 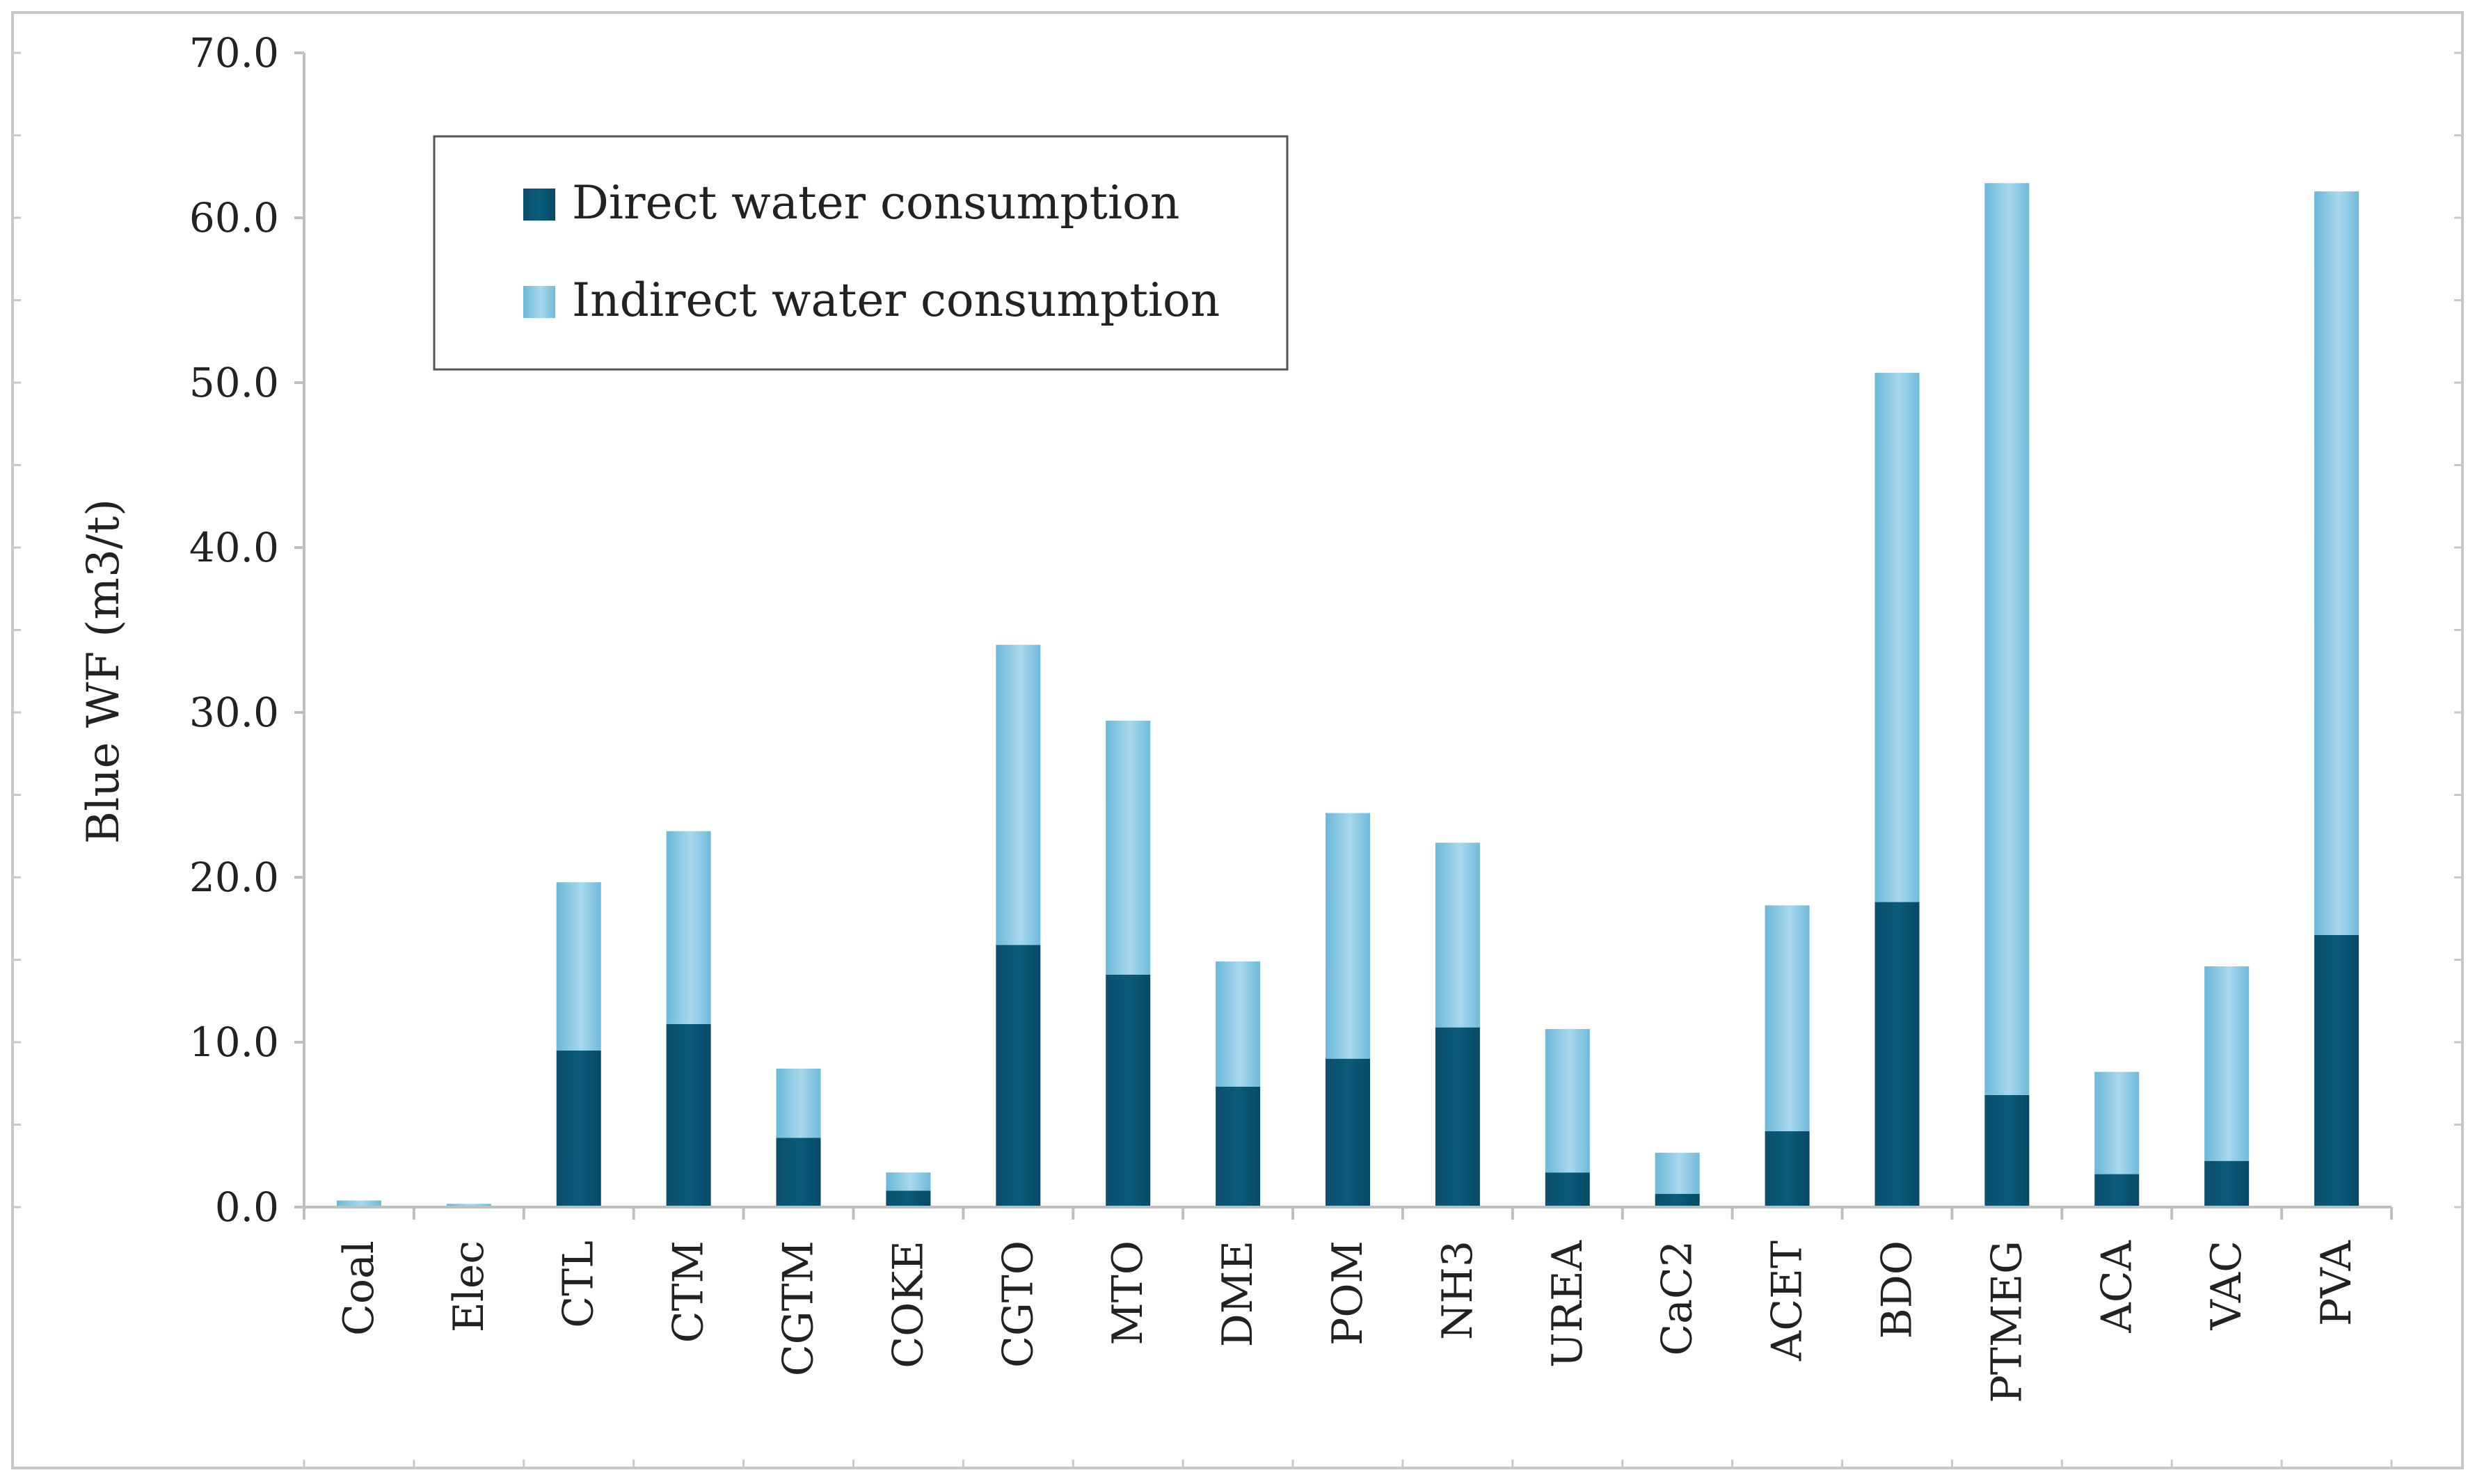 What do you see at coordinates (2006, 1322) in the screenshot?
I see `x-tick-label: PTMEG` at bounding box center [2006, 1322].